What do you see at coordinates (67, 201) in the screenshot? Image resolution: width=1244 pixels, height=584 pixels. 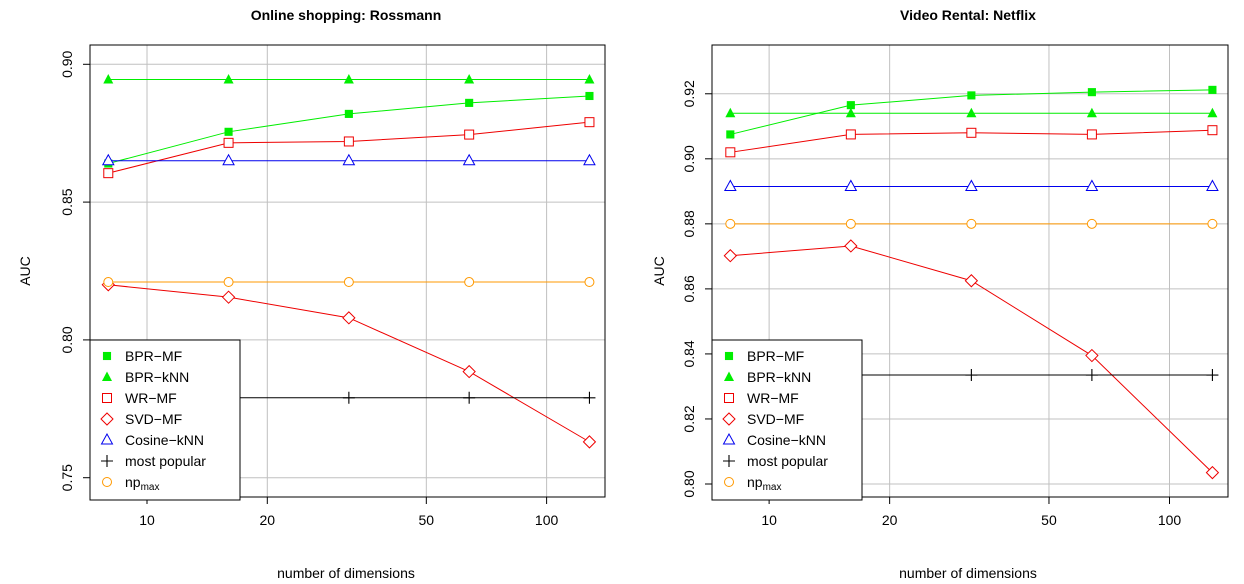 I see `y-tick-label: 0.85` at bounding box center [67, 201].